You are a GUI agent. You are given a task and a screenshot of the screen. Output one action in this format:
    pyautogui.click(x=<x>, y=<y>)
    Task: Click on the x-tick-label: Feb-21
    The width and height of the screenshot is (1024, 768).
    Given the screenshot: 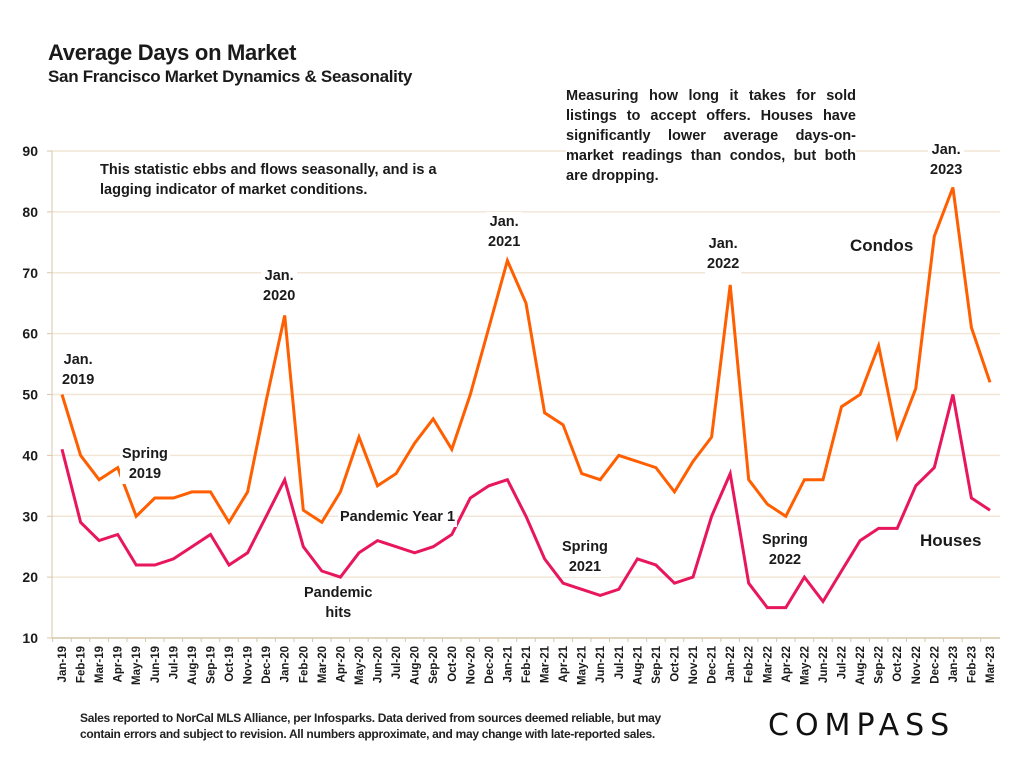 What is the action you would take?
    pyautogui.click(x=527, y=664)
    